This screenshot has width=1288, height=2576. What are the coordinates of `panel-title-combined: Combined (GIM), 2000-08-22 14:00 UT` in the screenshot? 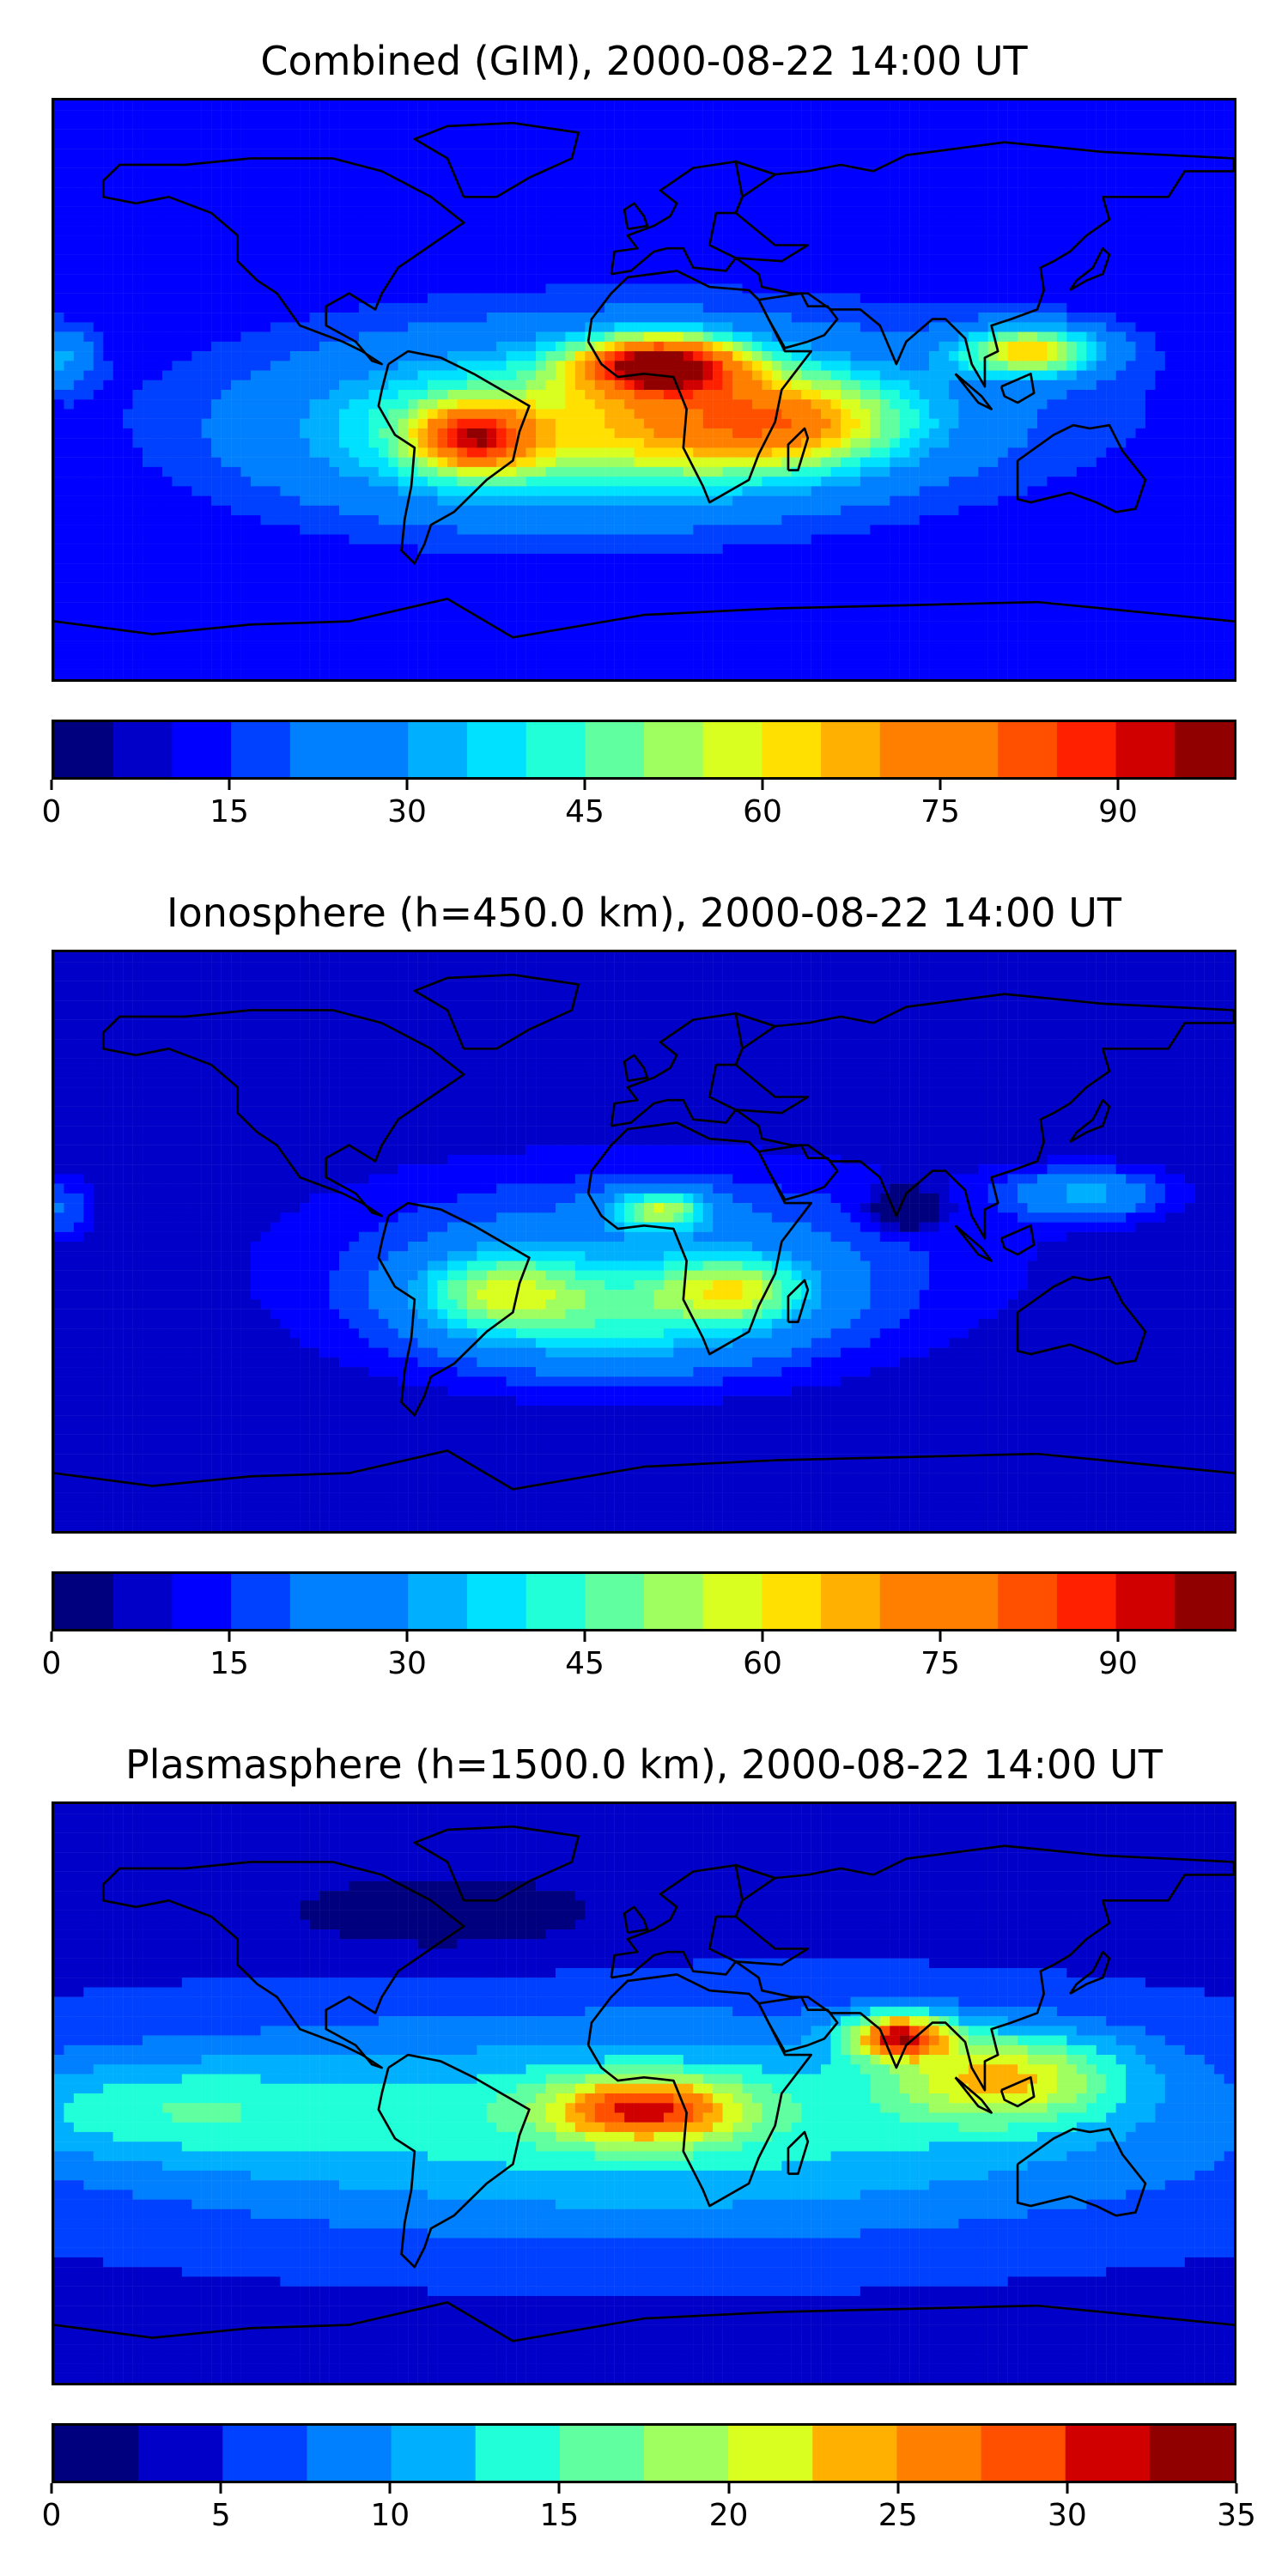 It's located at (644, 61).